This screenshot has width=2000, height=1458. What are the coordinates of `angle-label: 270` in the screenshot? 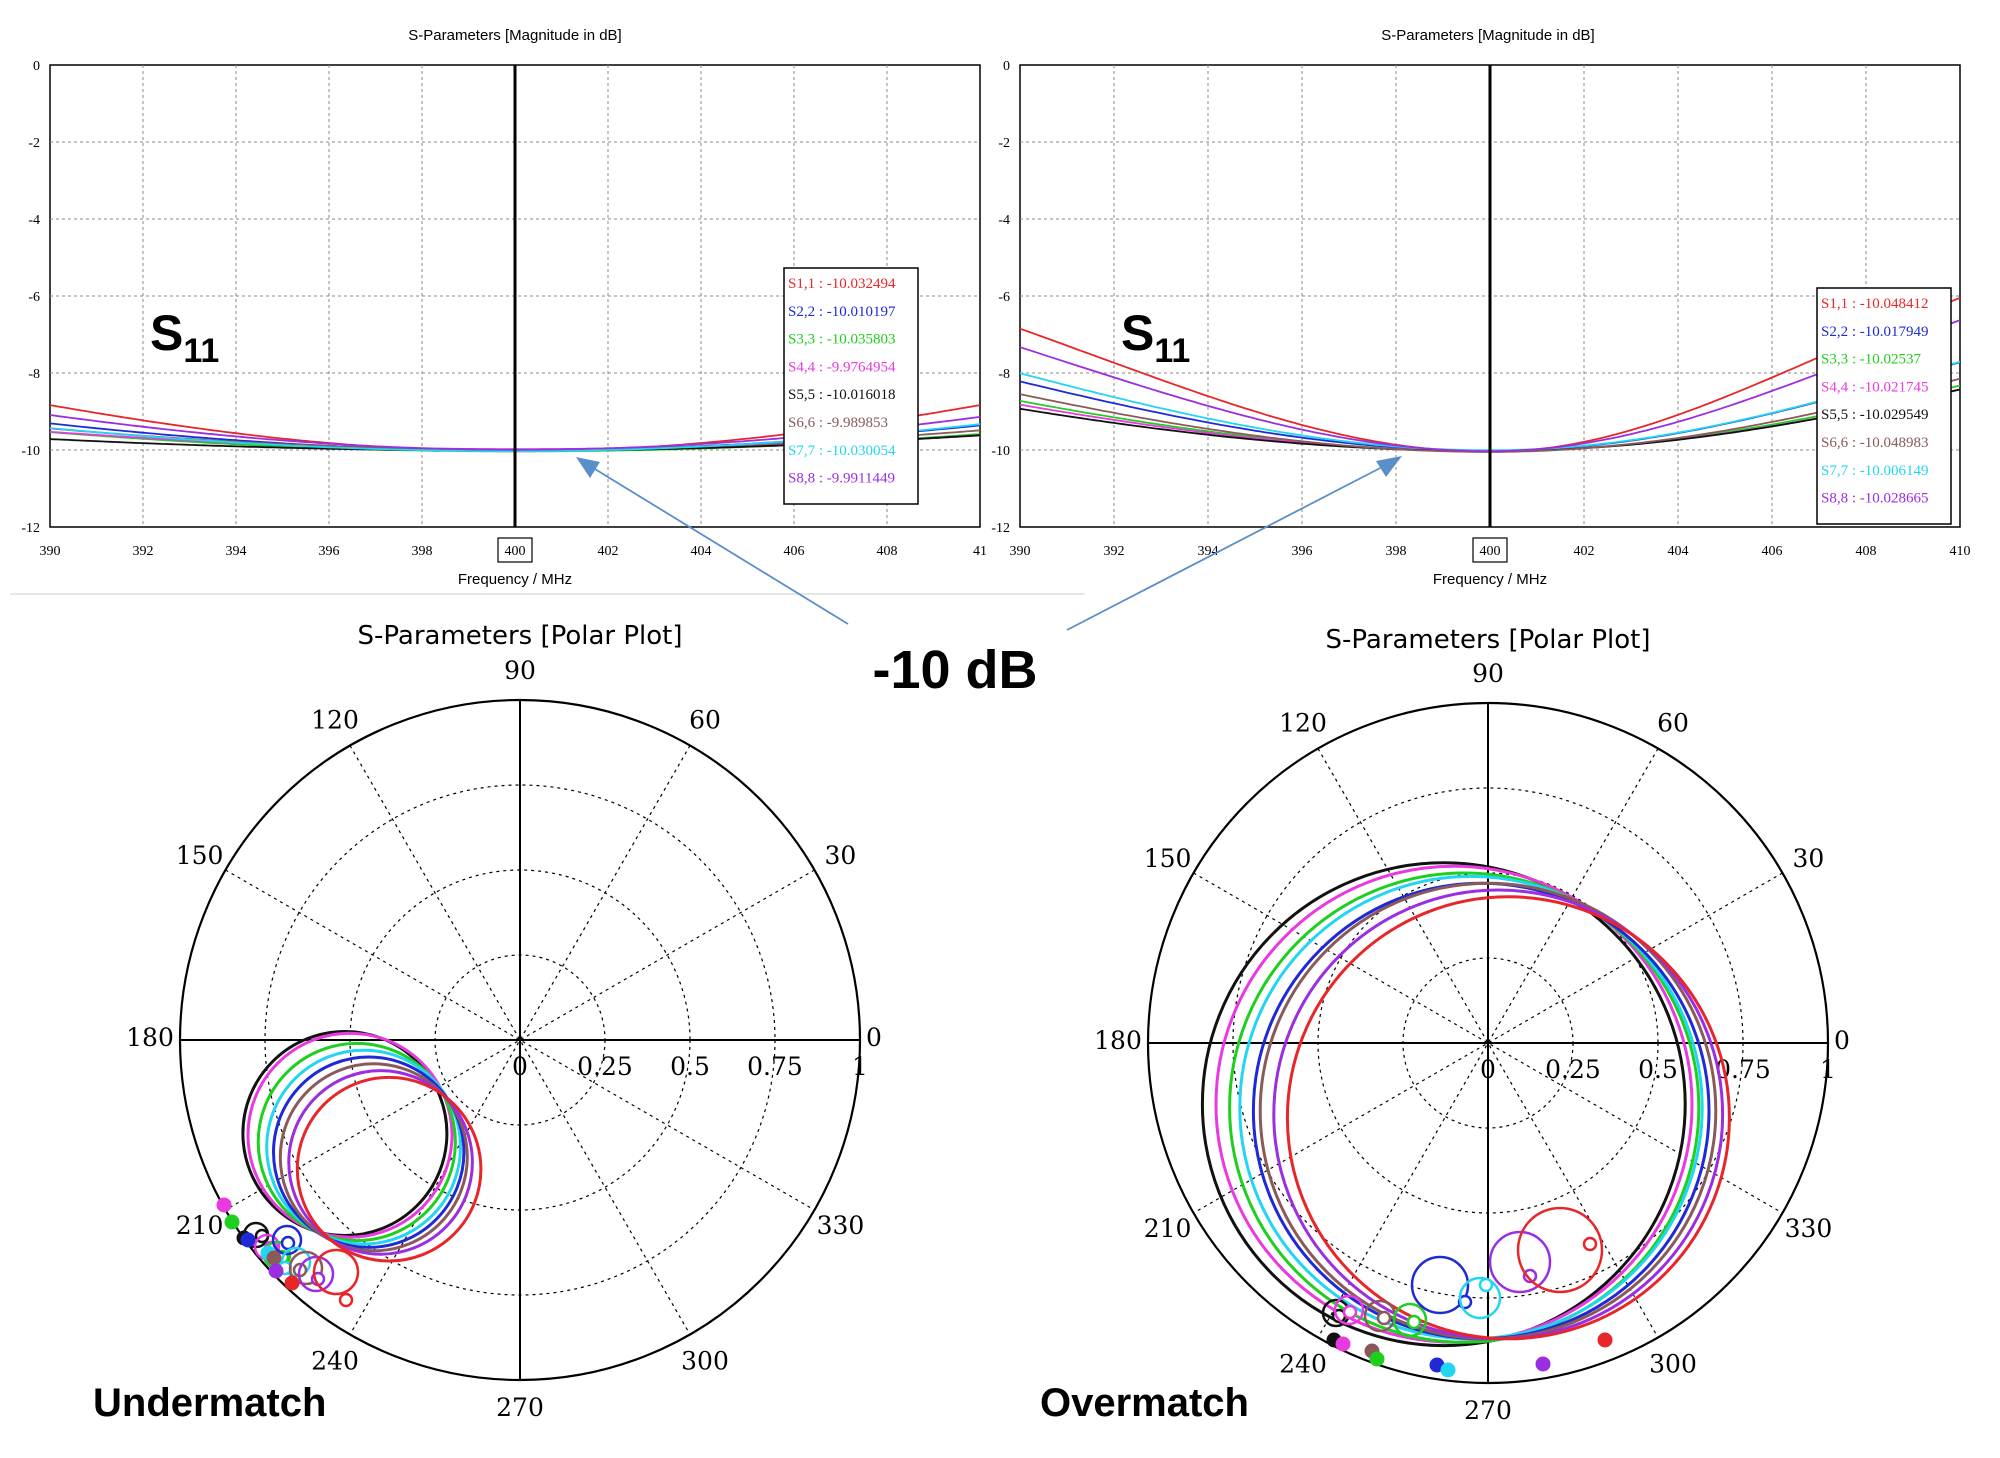 It's located at (1488, 1410).